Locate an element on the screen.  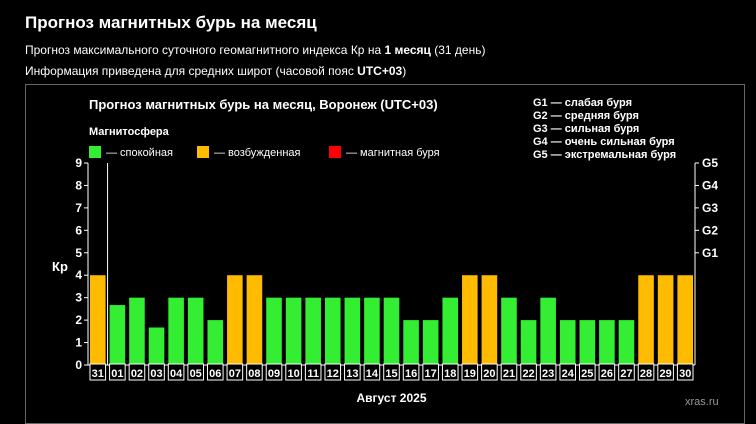
x-tick-label: 01 is located at coordinates (117, 374).